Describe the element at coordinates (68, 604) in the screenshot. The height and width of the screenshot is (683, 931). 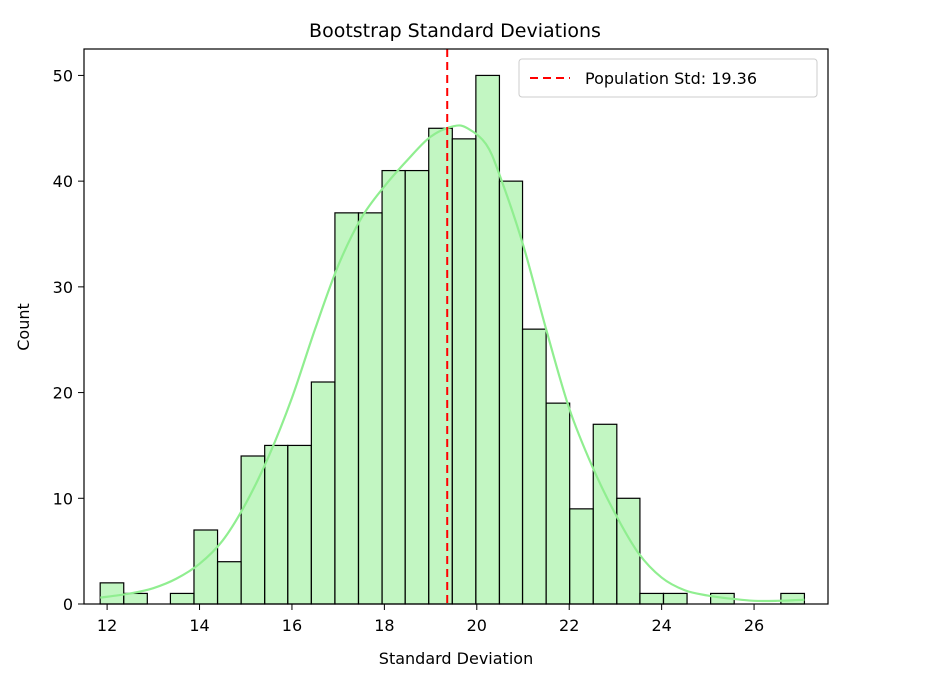
I see `y-tick-label: 0` at that location.